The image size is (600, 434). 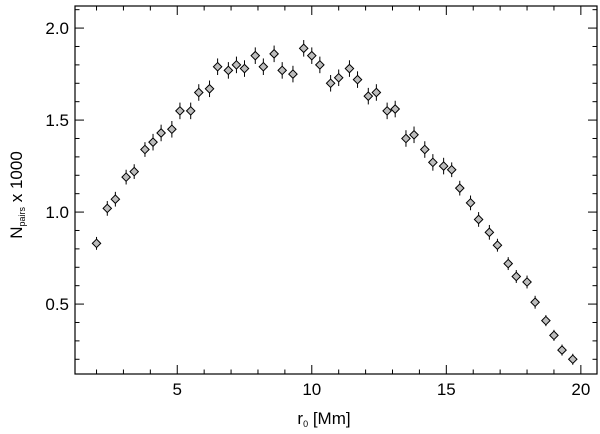 What do you see at coordinates (177, 389) in the screenshot?
I see `x-tick-label: 5` at bounding box center [177, 389].